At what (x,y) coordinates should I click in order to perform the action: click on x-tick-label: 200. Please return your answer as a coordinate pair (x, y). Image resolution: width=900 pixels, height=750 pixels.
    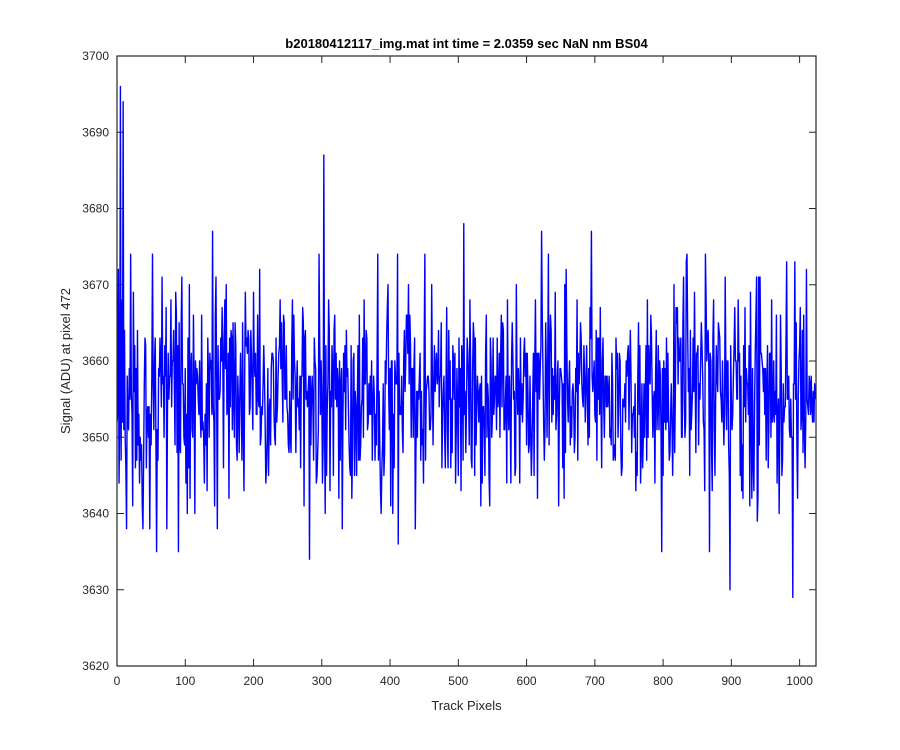
    Looking at the image, I should click on (254, 681).